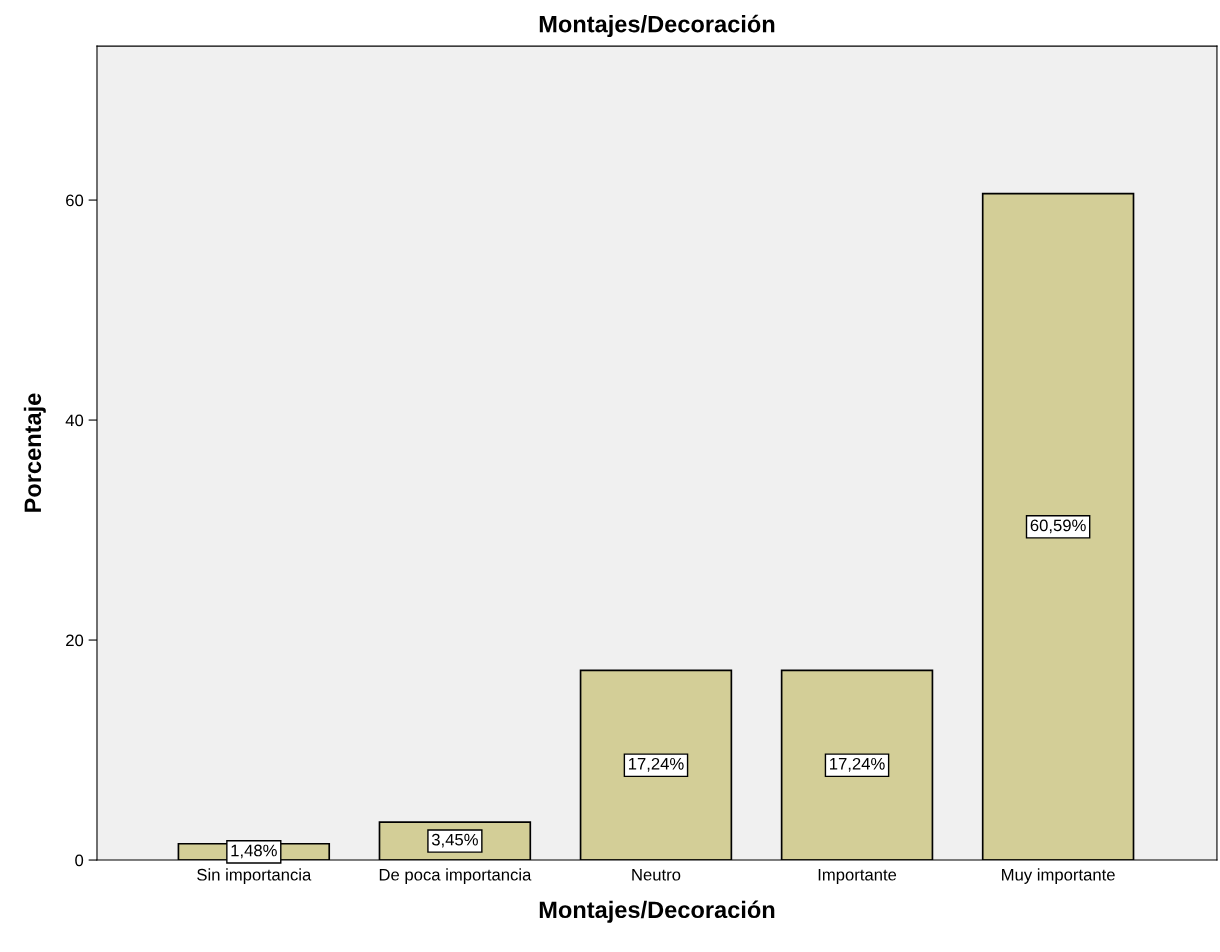 This screenshot has height=952, width=1220. What do you see at coordinates (254, 851) in the screenshot?
I see `data-label: 1,48%` at bounding box center [254, 851].